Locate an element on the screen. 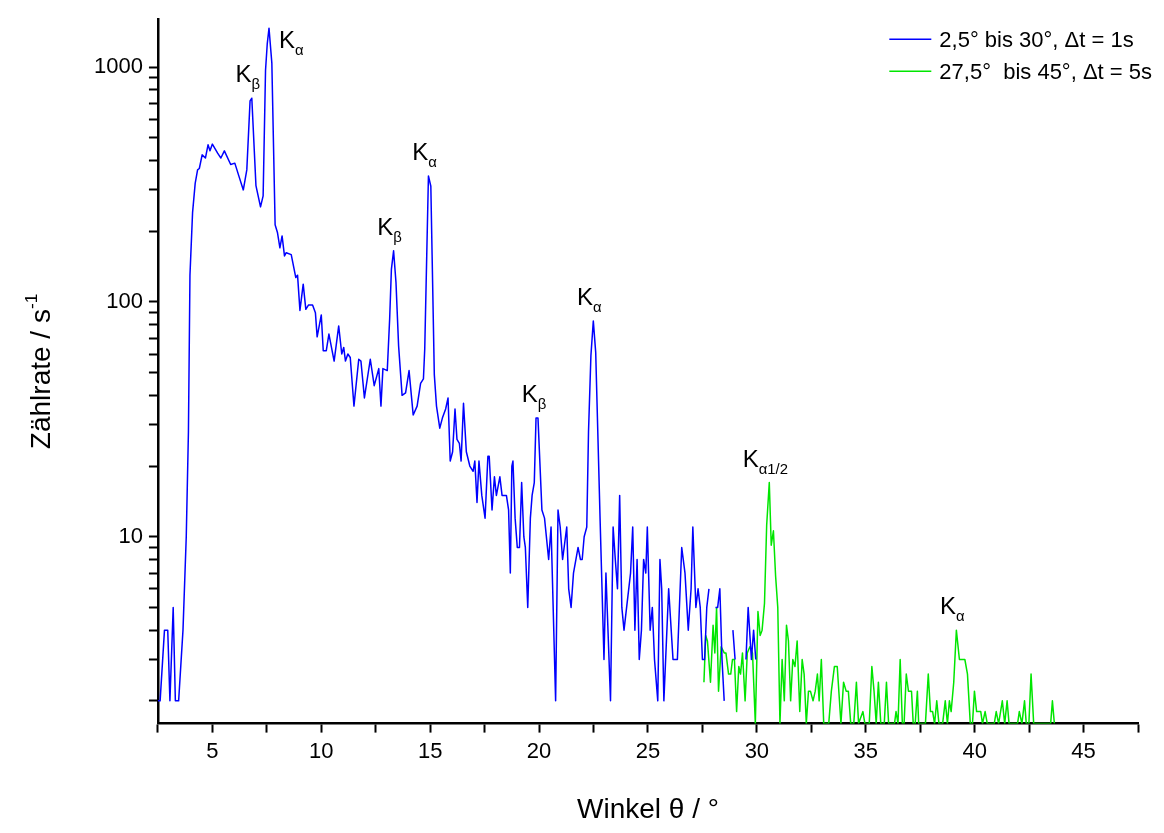 Image resolution: width=1164 pixels, height=833 pixels. x-tick-label: 20 is located at coordinates (539, 750).